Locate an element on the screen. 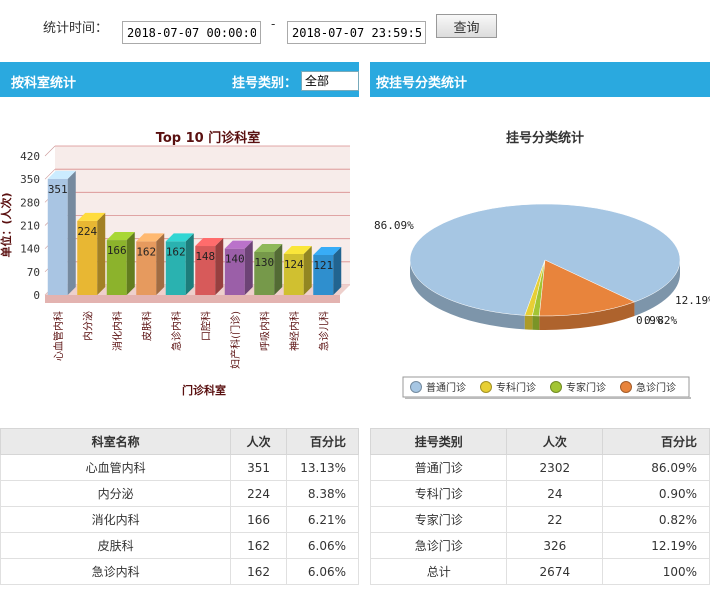 Image resolution: width=710 pixels, height=611 pixels. y-tick-label: 0 is located at coordinates (36, 295).